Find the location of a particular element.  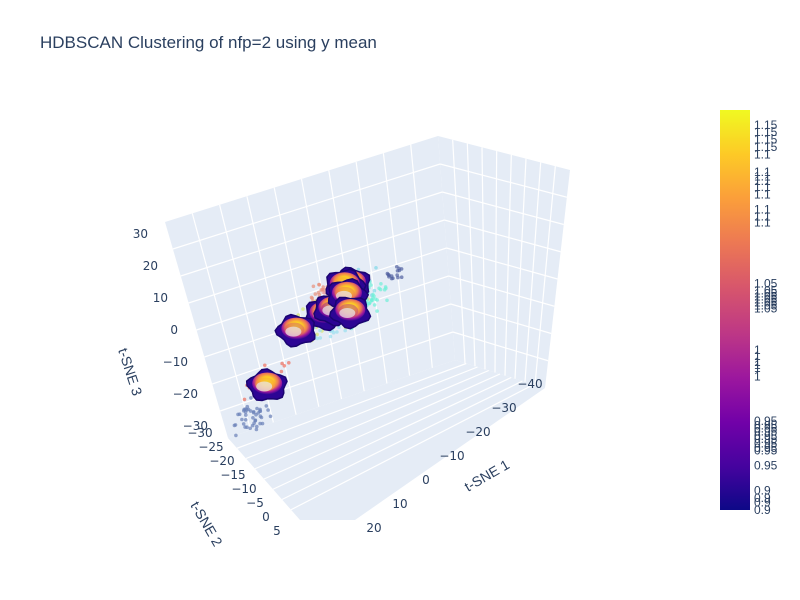

x-tick-label: −30 is located at coordinates (503, 408).